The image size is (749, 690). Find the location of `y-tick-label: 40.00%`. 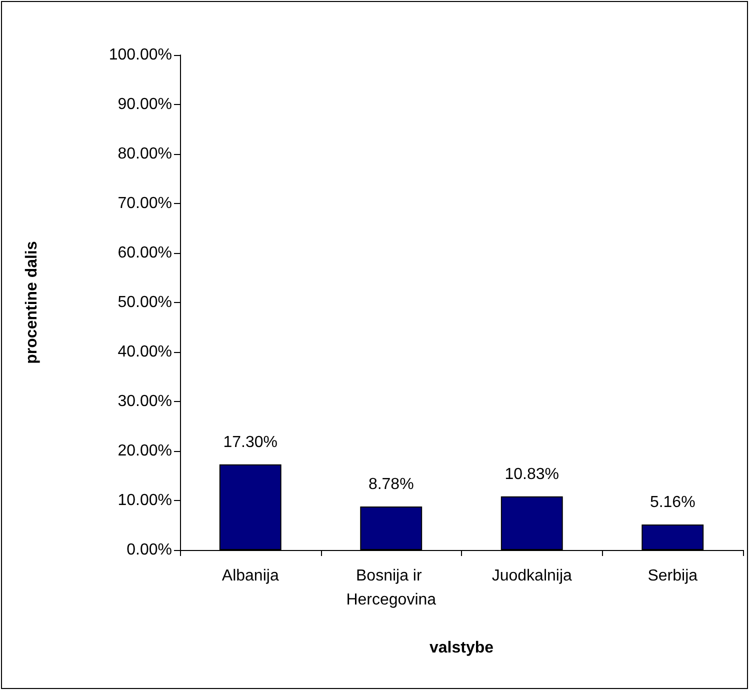

y-tick-label: 40.00% is located at coordinates (145, 352).